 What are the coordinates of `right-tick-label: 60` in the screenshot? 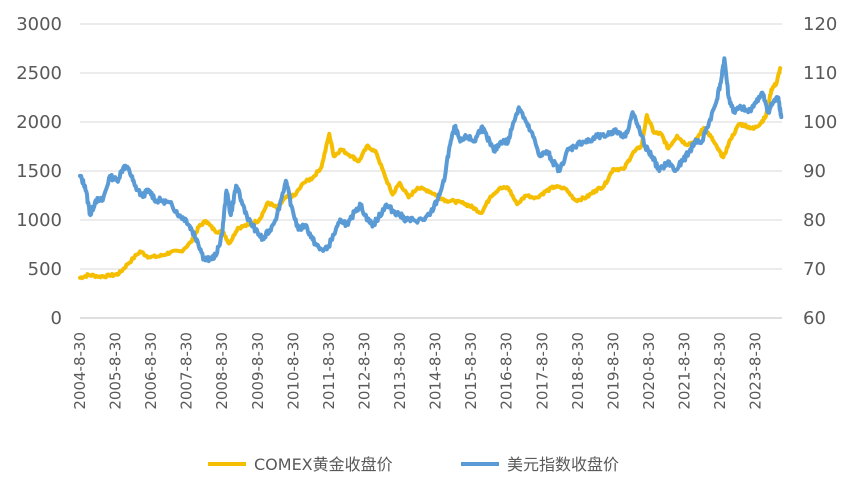 It's located at (814, 318).